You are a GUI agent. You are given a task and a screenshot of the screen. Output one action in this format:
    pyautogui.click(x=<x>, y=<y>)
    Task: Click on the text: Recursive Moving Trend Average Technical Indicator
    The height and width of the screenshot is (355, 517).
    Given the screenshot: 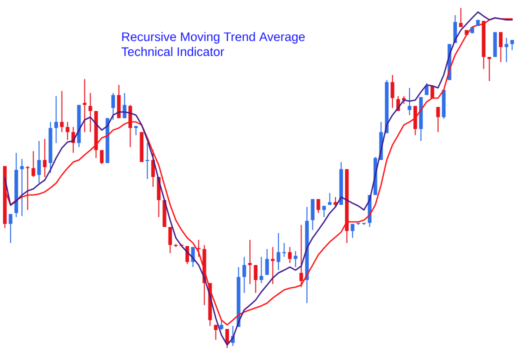 What is the action you would take?
    pyautogui.click(x=213, y=44)
    